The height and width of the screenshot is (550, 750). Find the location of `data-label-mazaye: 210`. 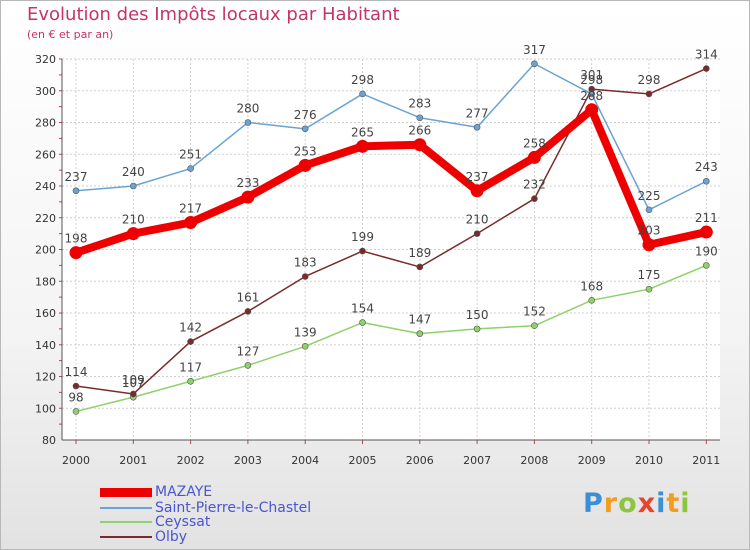

data-label-mazaye: 210 is located at coordinates (133, 220).